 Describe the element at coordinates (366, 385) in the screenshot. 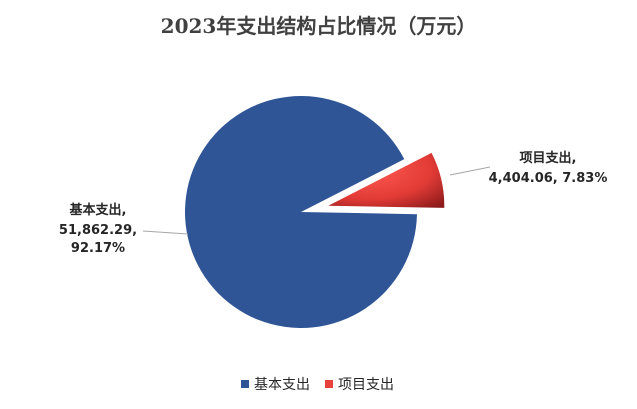

I see `legend-label-project: 项目支出` at that location.